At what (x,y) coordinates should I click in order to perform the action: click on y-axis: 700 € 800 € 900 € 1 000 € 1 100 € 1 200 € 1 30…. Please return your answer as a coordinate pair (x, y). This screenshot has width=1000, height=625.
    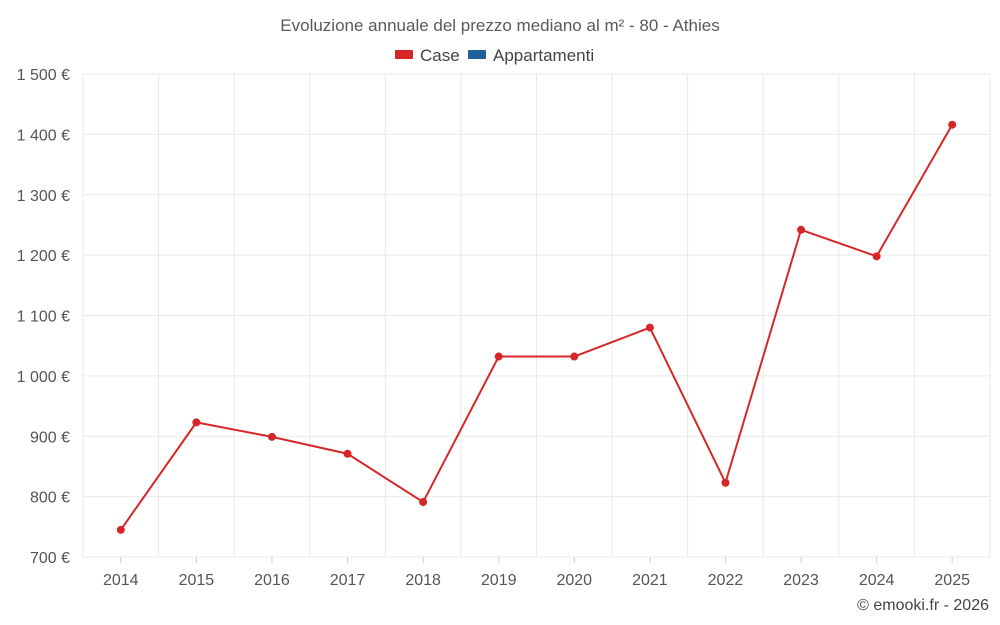
    Looking at the image, I should click on (43, 317).